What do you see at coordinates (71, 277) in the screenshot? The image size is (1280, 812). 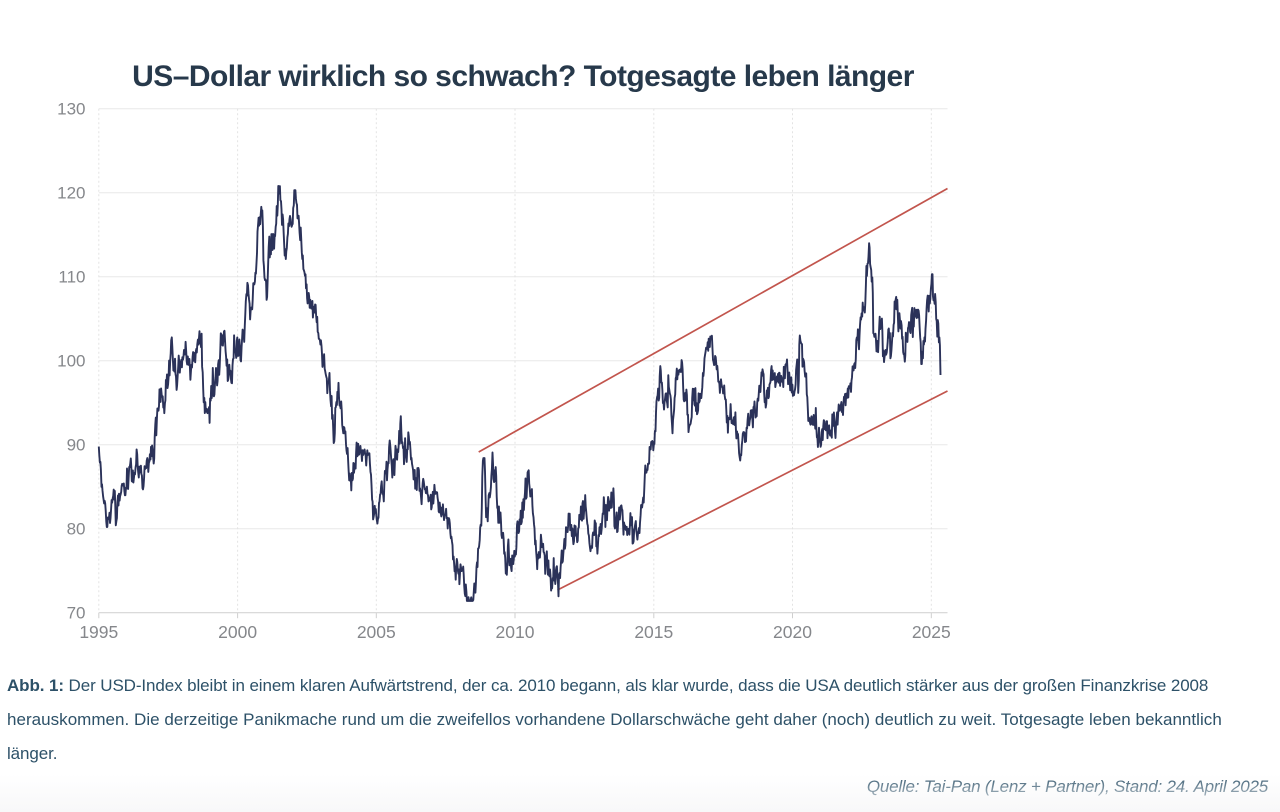 I see `svg-text: 110` at bounding box center [71, 277].